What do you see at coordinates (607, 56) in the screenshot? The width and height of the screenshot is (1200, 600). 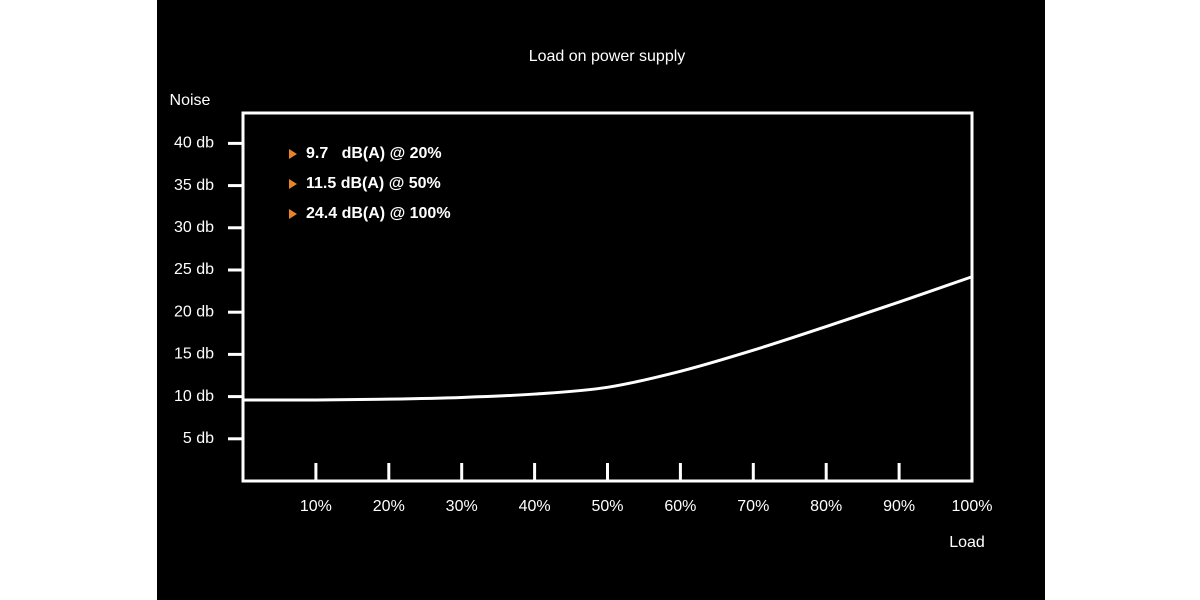 I see `chart-title: Load on power supply` at bounding box center [607, 56].